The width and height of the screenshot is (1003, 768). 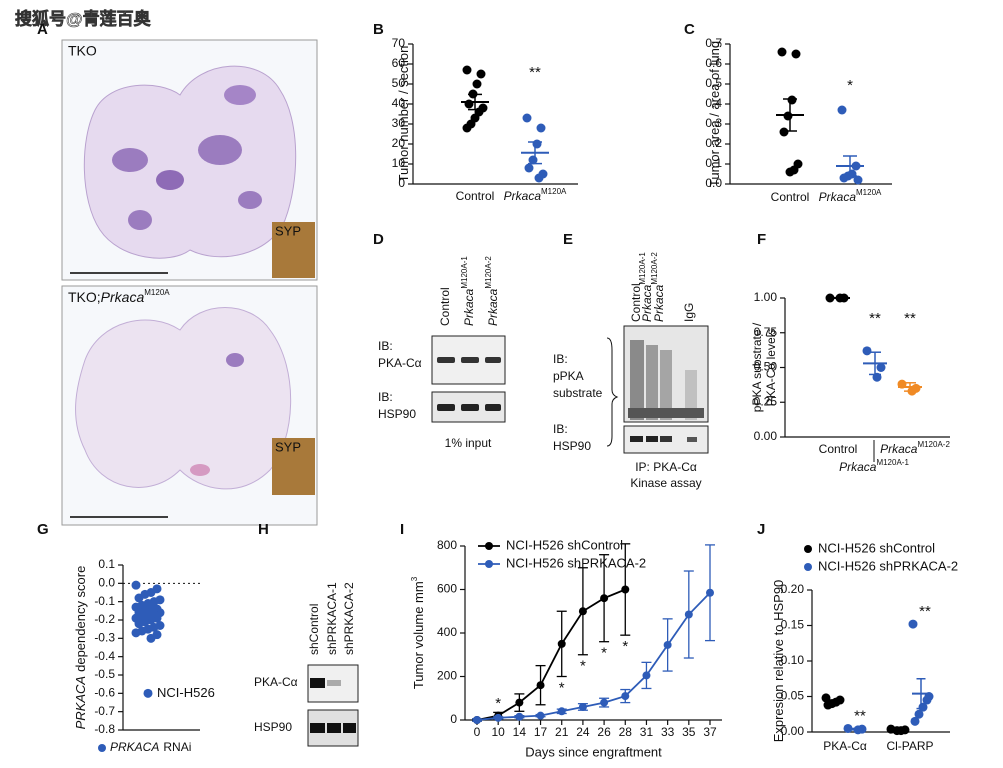 What do you see at coordinates (399, 83) in the screenshot?
I see `y-tick-label: 50` at bounding box center [399, 83].